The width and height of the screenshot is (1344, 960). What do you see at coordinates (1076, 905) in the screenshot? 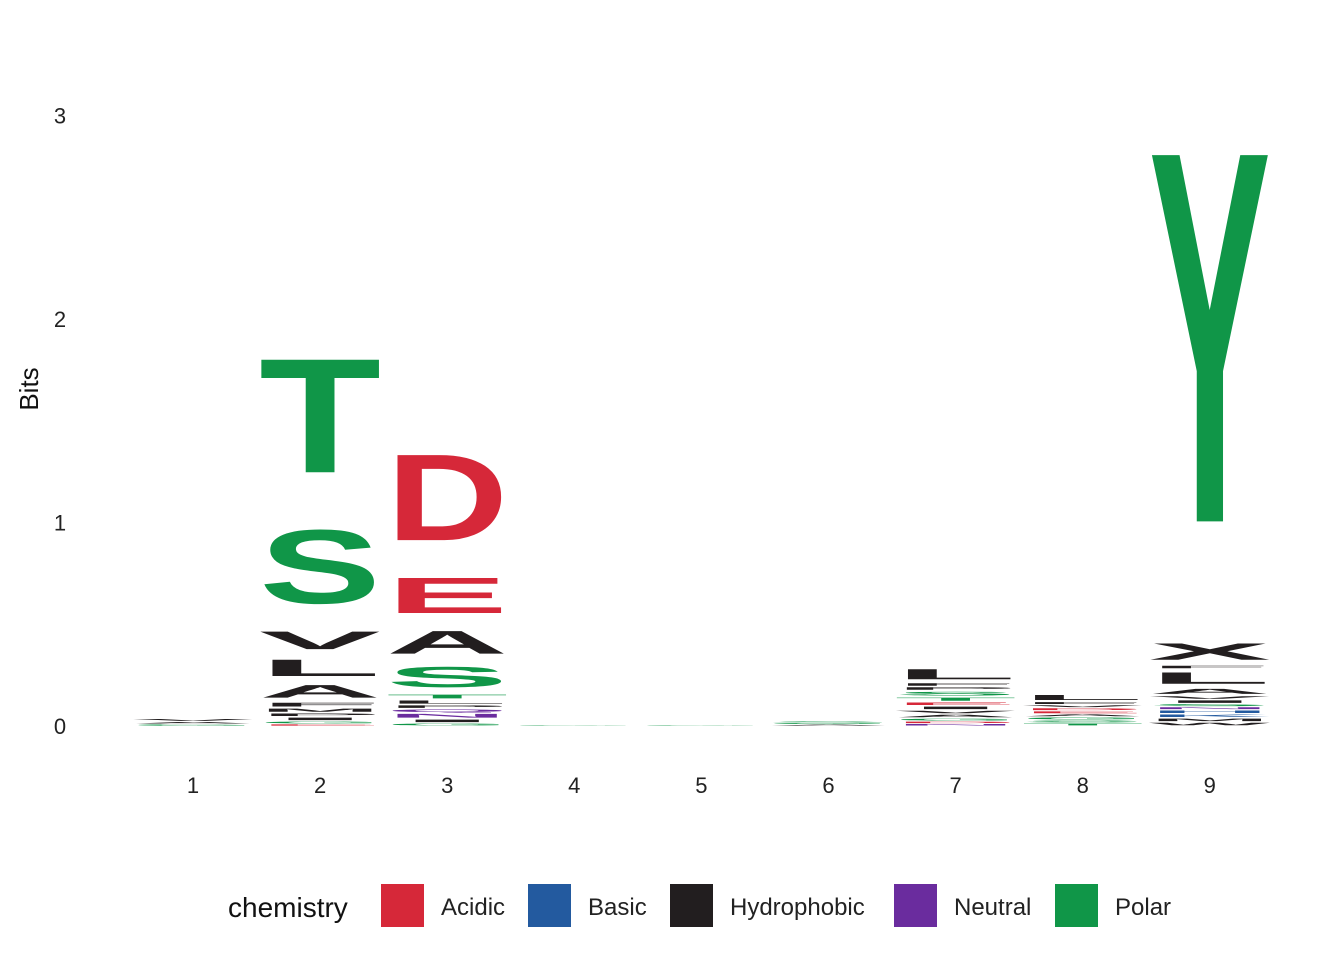
I see `legend-swatch-polar` at bounding box center [1076, 905].